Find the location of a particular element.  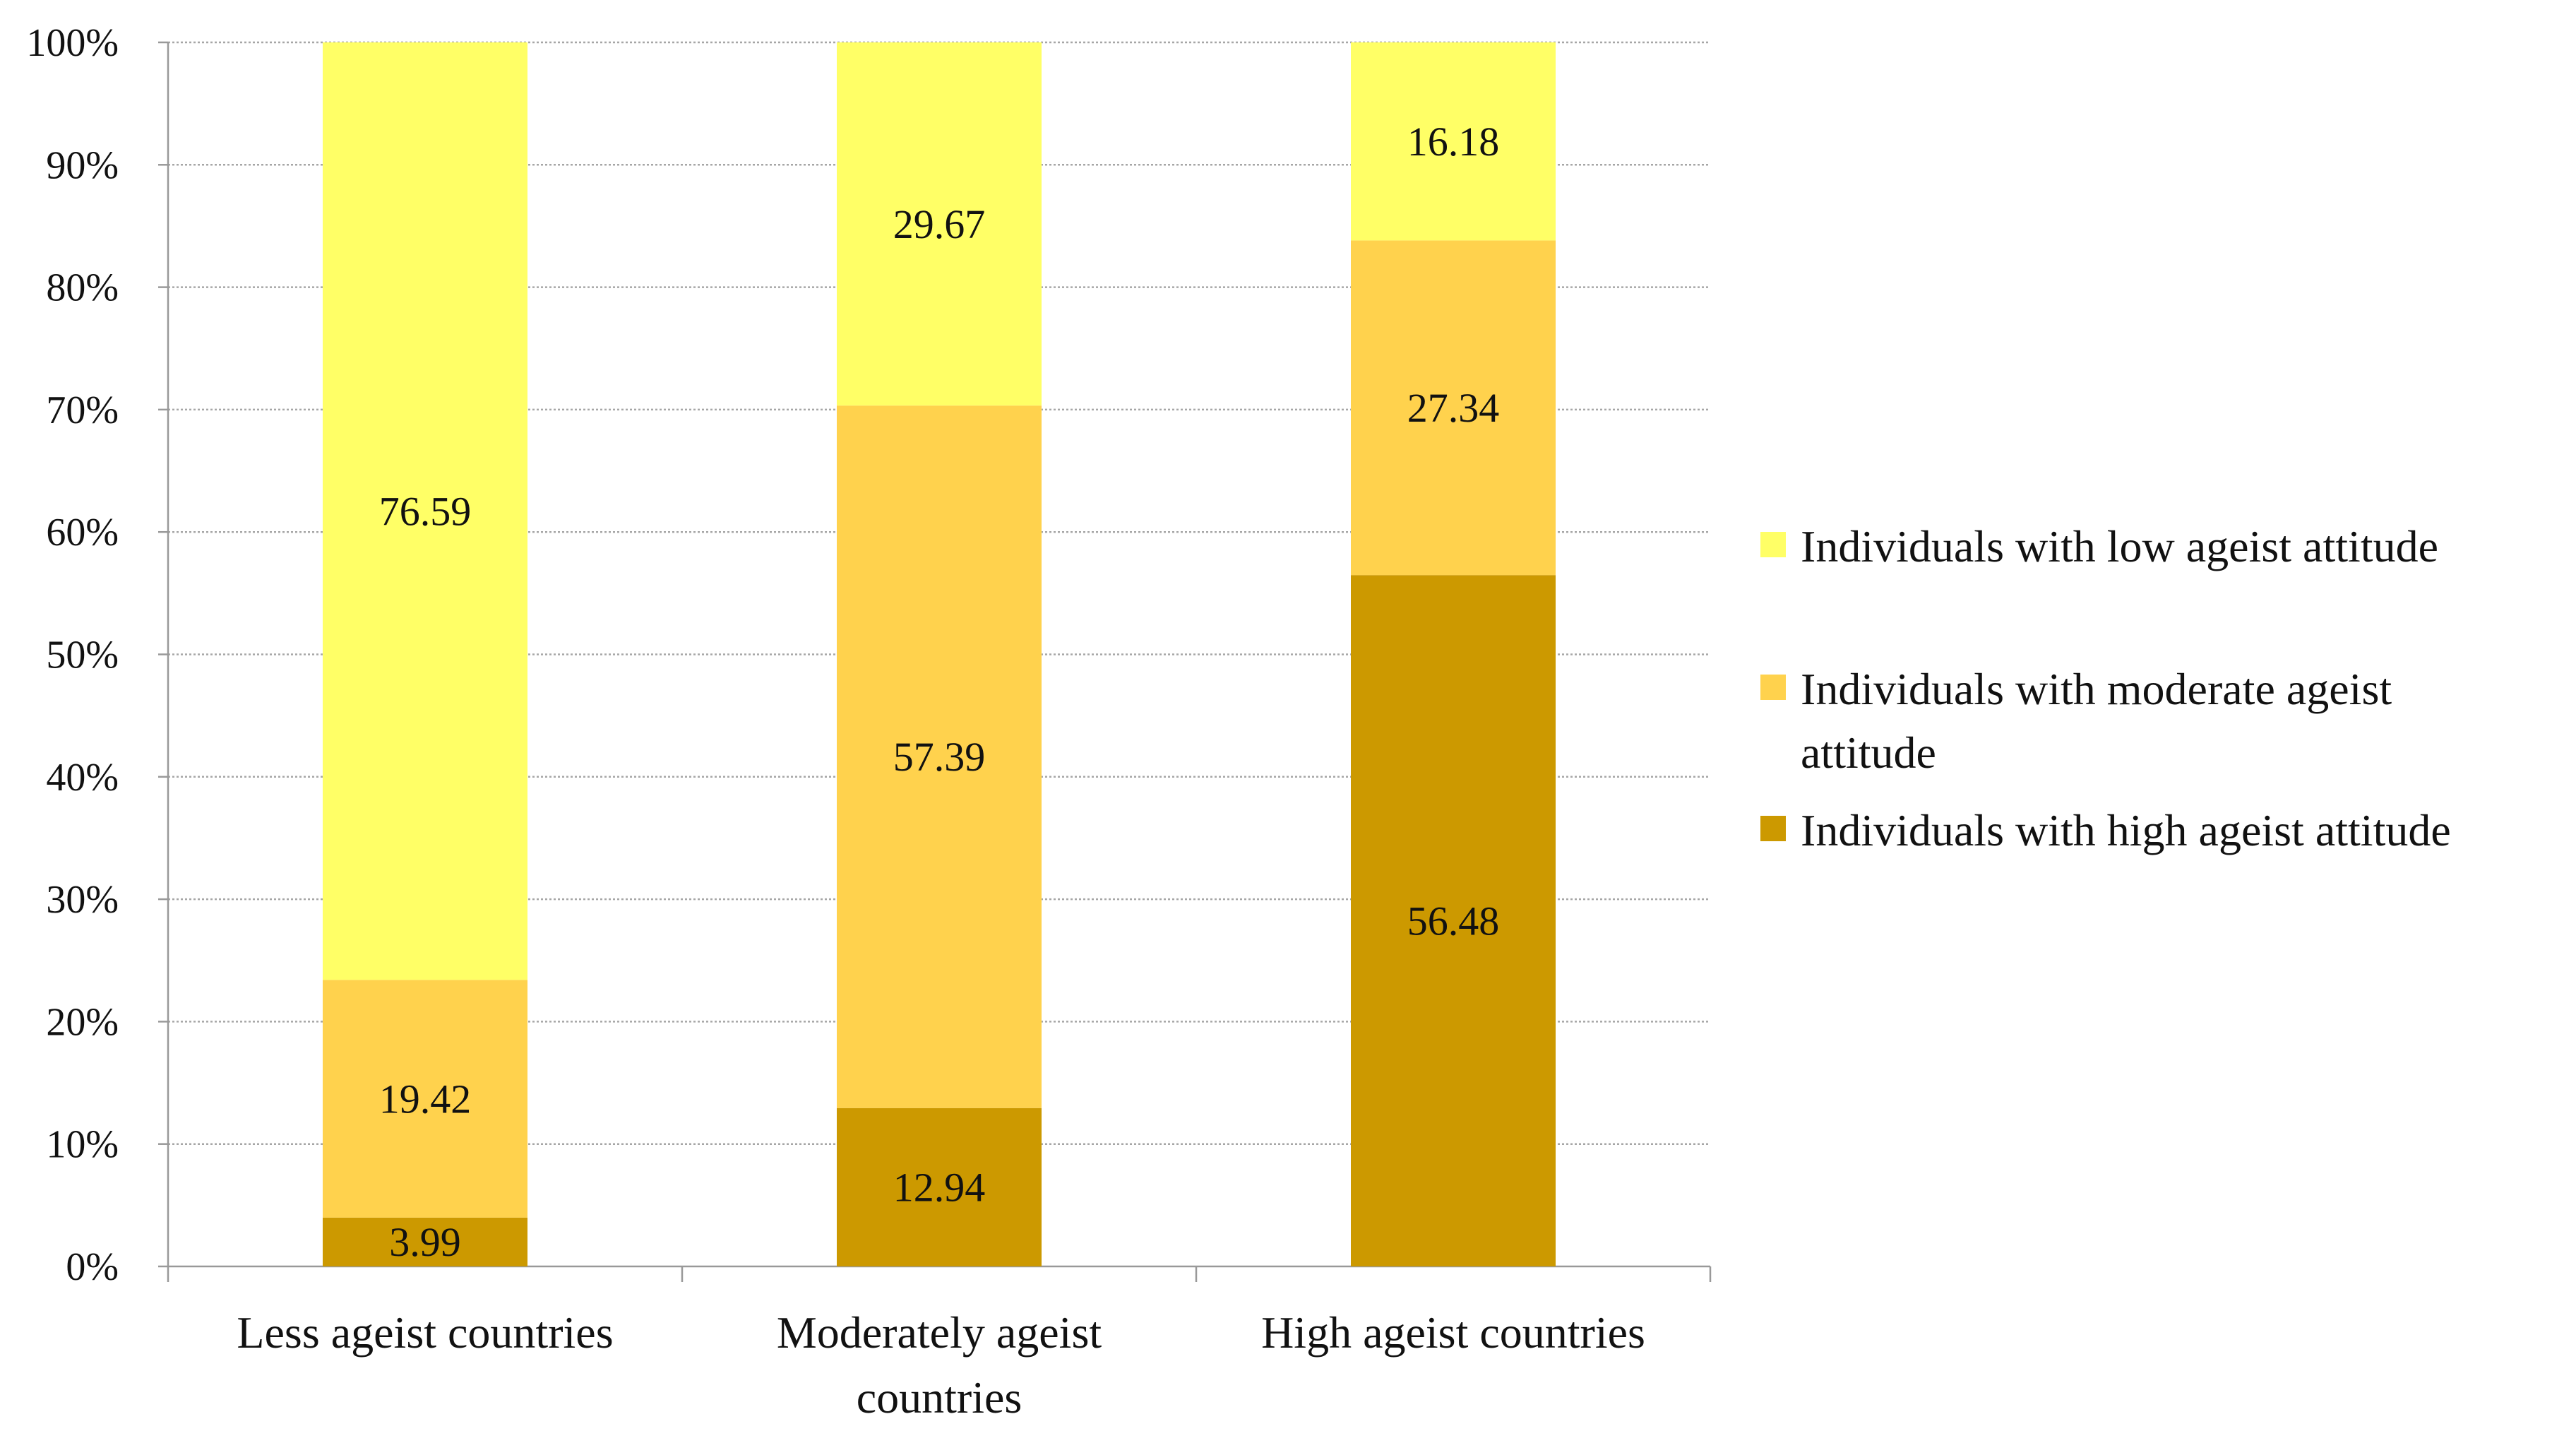

legend-label: Individuals with high ageist attitude is located at coordinates (2126, 830).